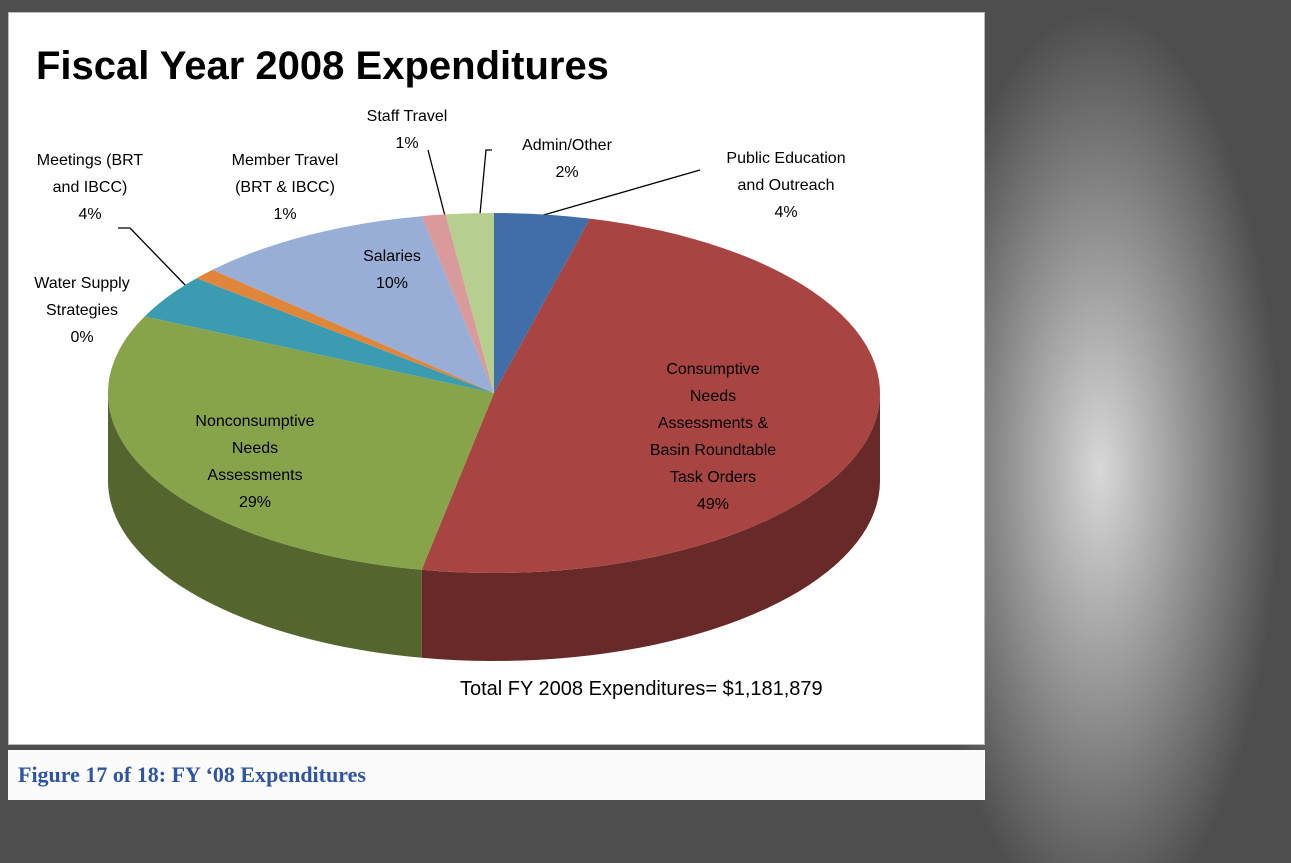  Describe the element at coordinates (407, 116) in the screenshot. I see `category-label: Staff Travel` at that location.